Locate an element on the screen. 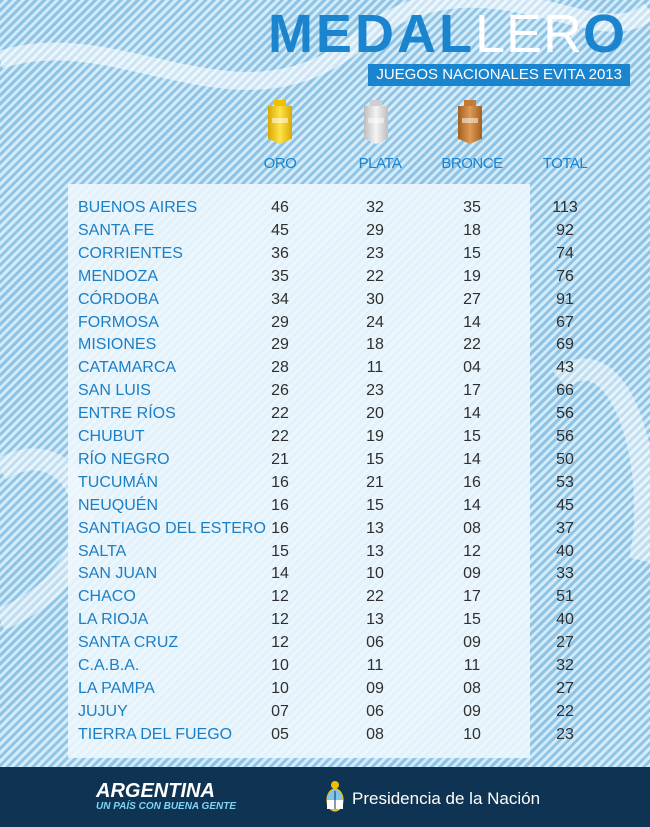 Image resolution: width=650 pixels, height=827 pixels. oro-cell: 34 is located at coordinates (280, 299).